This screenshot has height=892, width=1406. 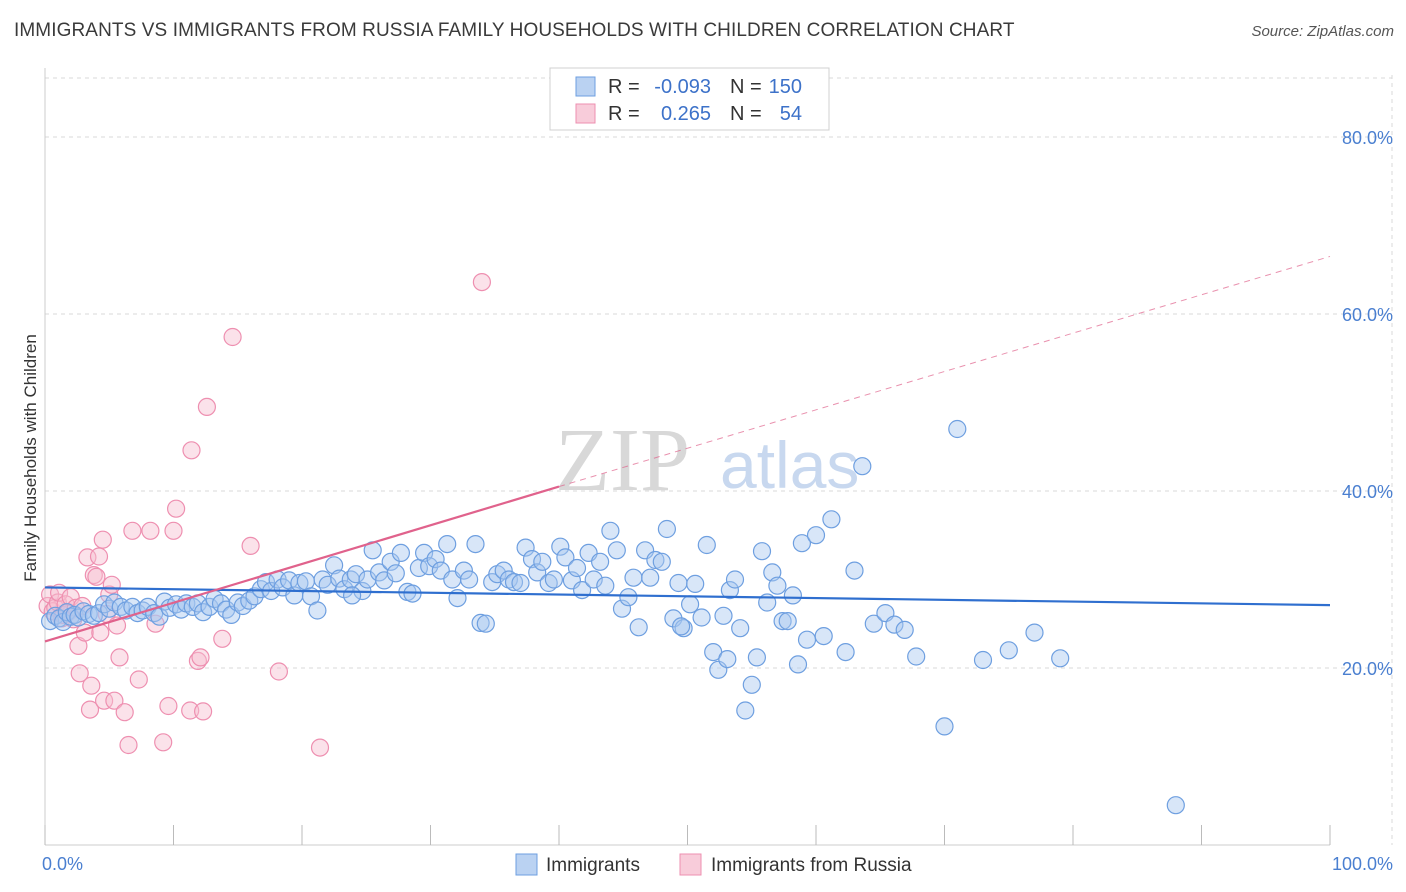 I want to click on legend-swatch-russia, so click(x=585, y=113).